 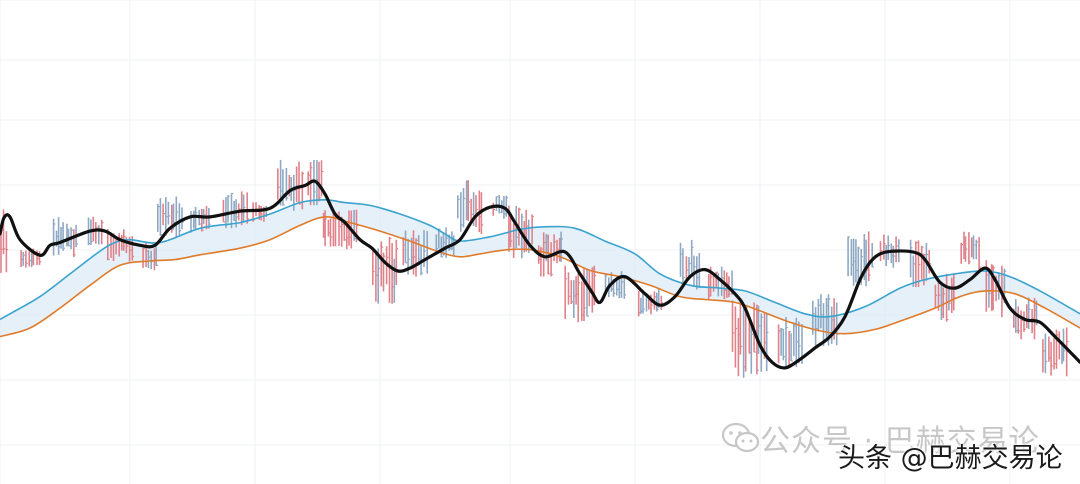 I want to click on wechat-watermark: 公众号 · 巴赫交易论, so click(x=881, y=439).